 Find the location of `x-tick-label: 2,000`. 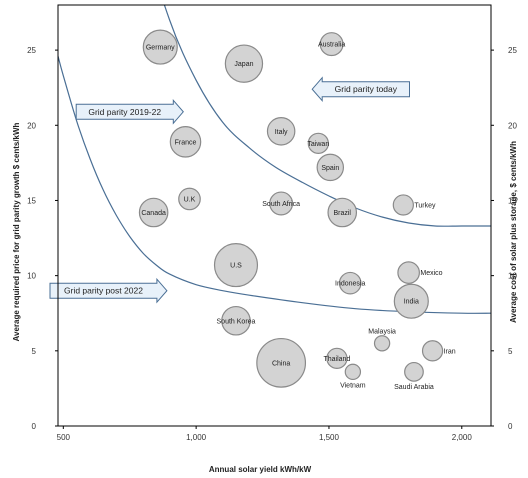

x-tick-label: 2,000 is located at coordinates (462, 437).